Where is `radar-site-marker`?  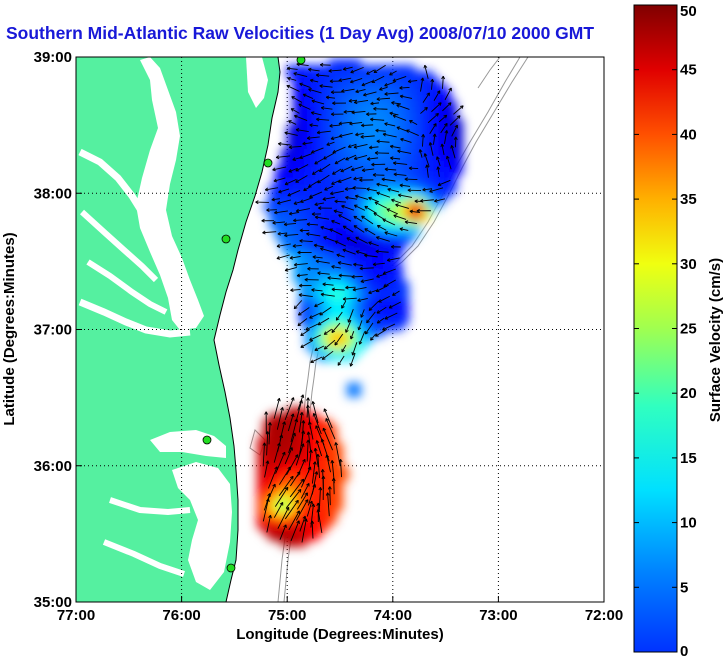
radar-site-marker is located at coordinates (301, 61).